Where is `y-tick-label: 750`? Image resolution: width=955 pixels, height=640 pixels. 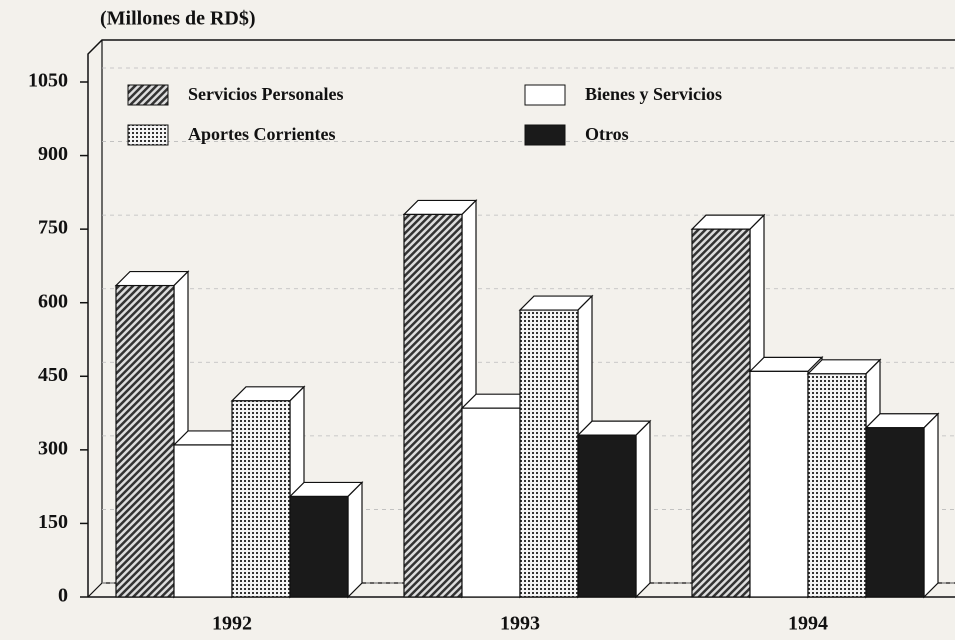
y-tick-label: 750 is located at coordinates (53, 228).